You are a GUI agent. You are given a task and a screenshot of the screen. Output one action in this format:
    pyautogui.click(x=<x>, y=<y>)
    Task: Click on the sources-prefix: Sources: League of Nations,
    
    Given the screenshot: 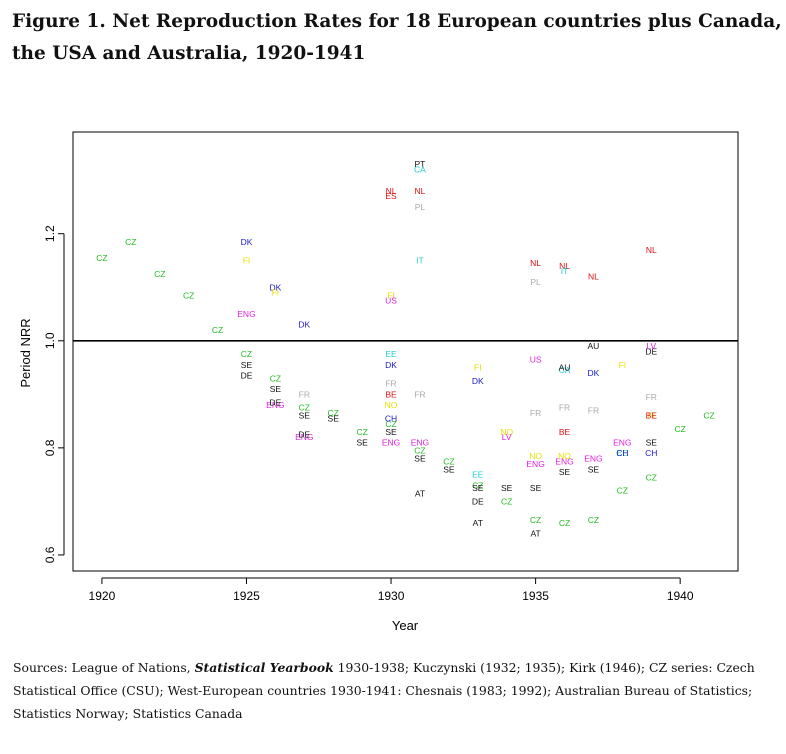 What is the action you would take?
    pyautogui.click(x=104, y=667)
    